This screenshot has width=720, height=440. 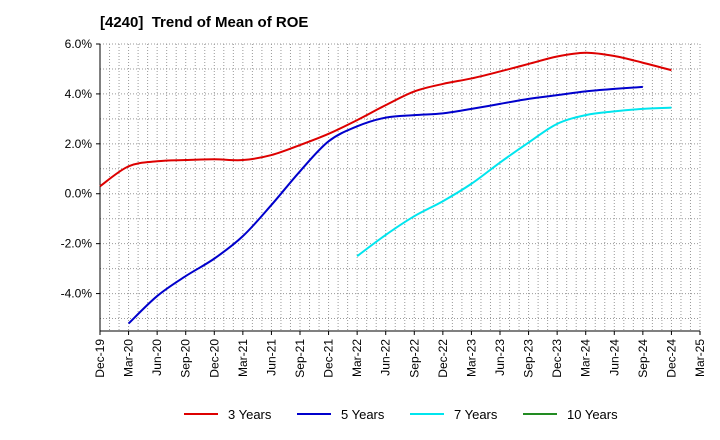 What do you see at coordinates (592, 414) in the screenshot?
I see `legend-label-10-years: 10 Years` at bounding box center [592, 414].